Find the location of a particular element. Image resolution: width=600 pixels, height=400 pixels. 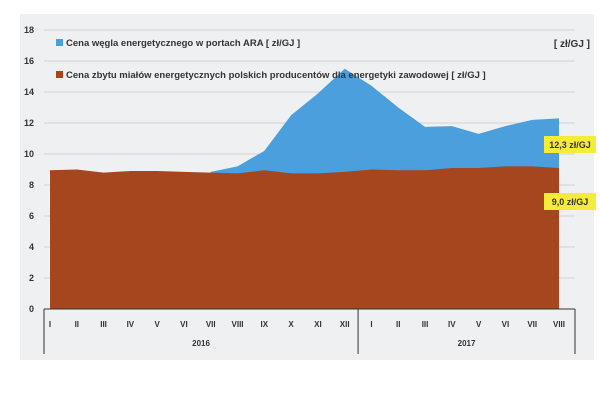

y-tick-label: 0 is located at coordinates (31, 309).